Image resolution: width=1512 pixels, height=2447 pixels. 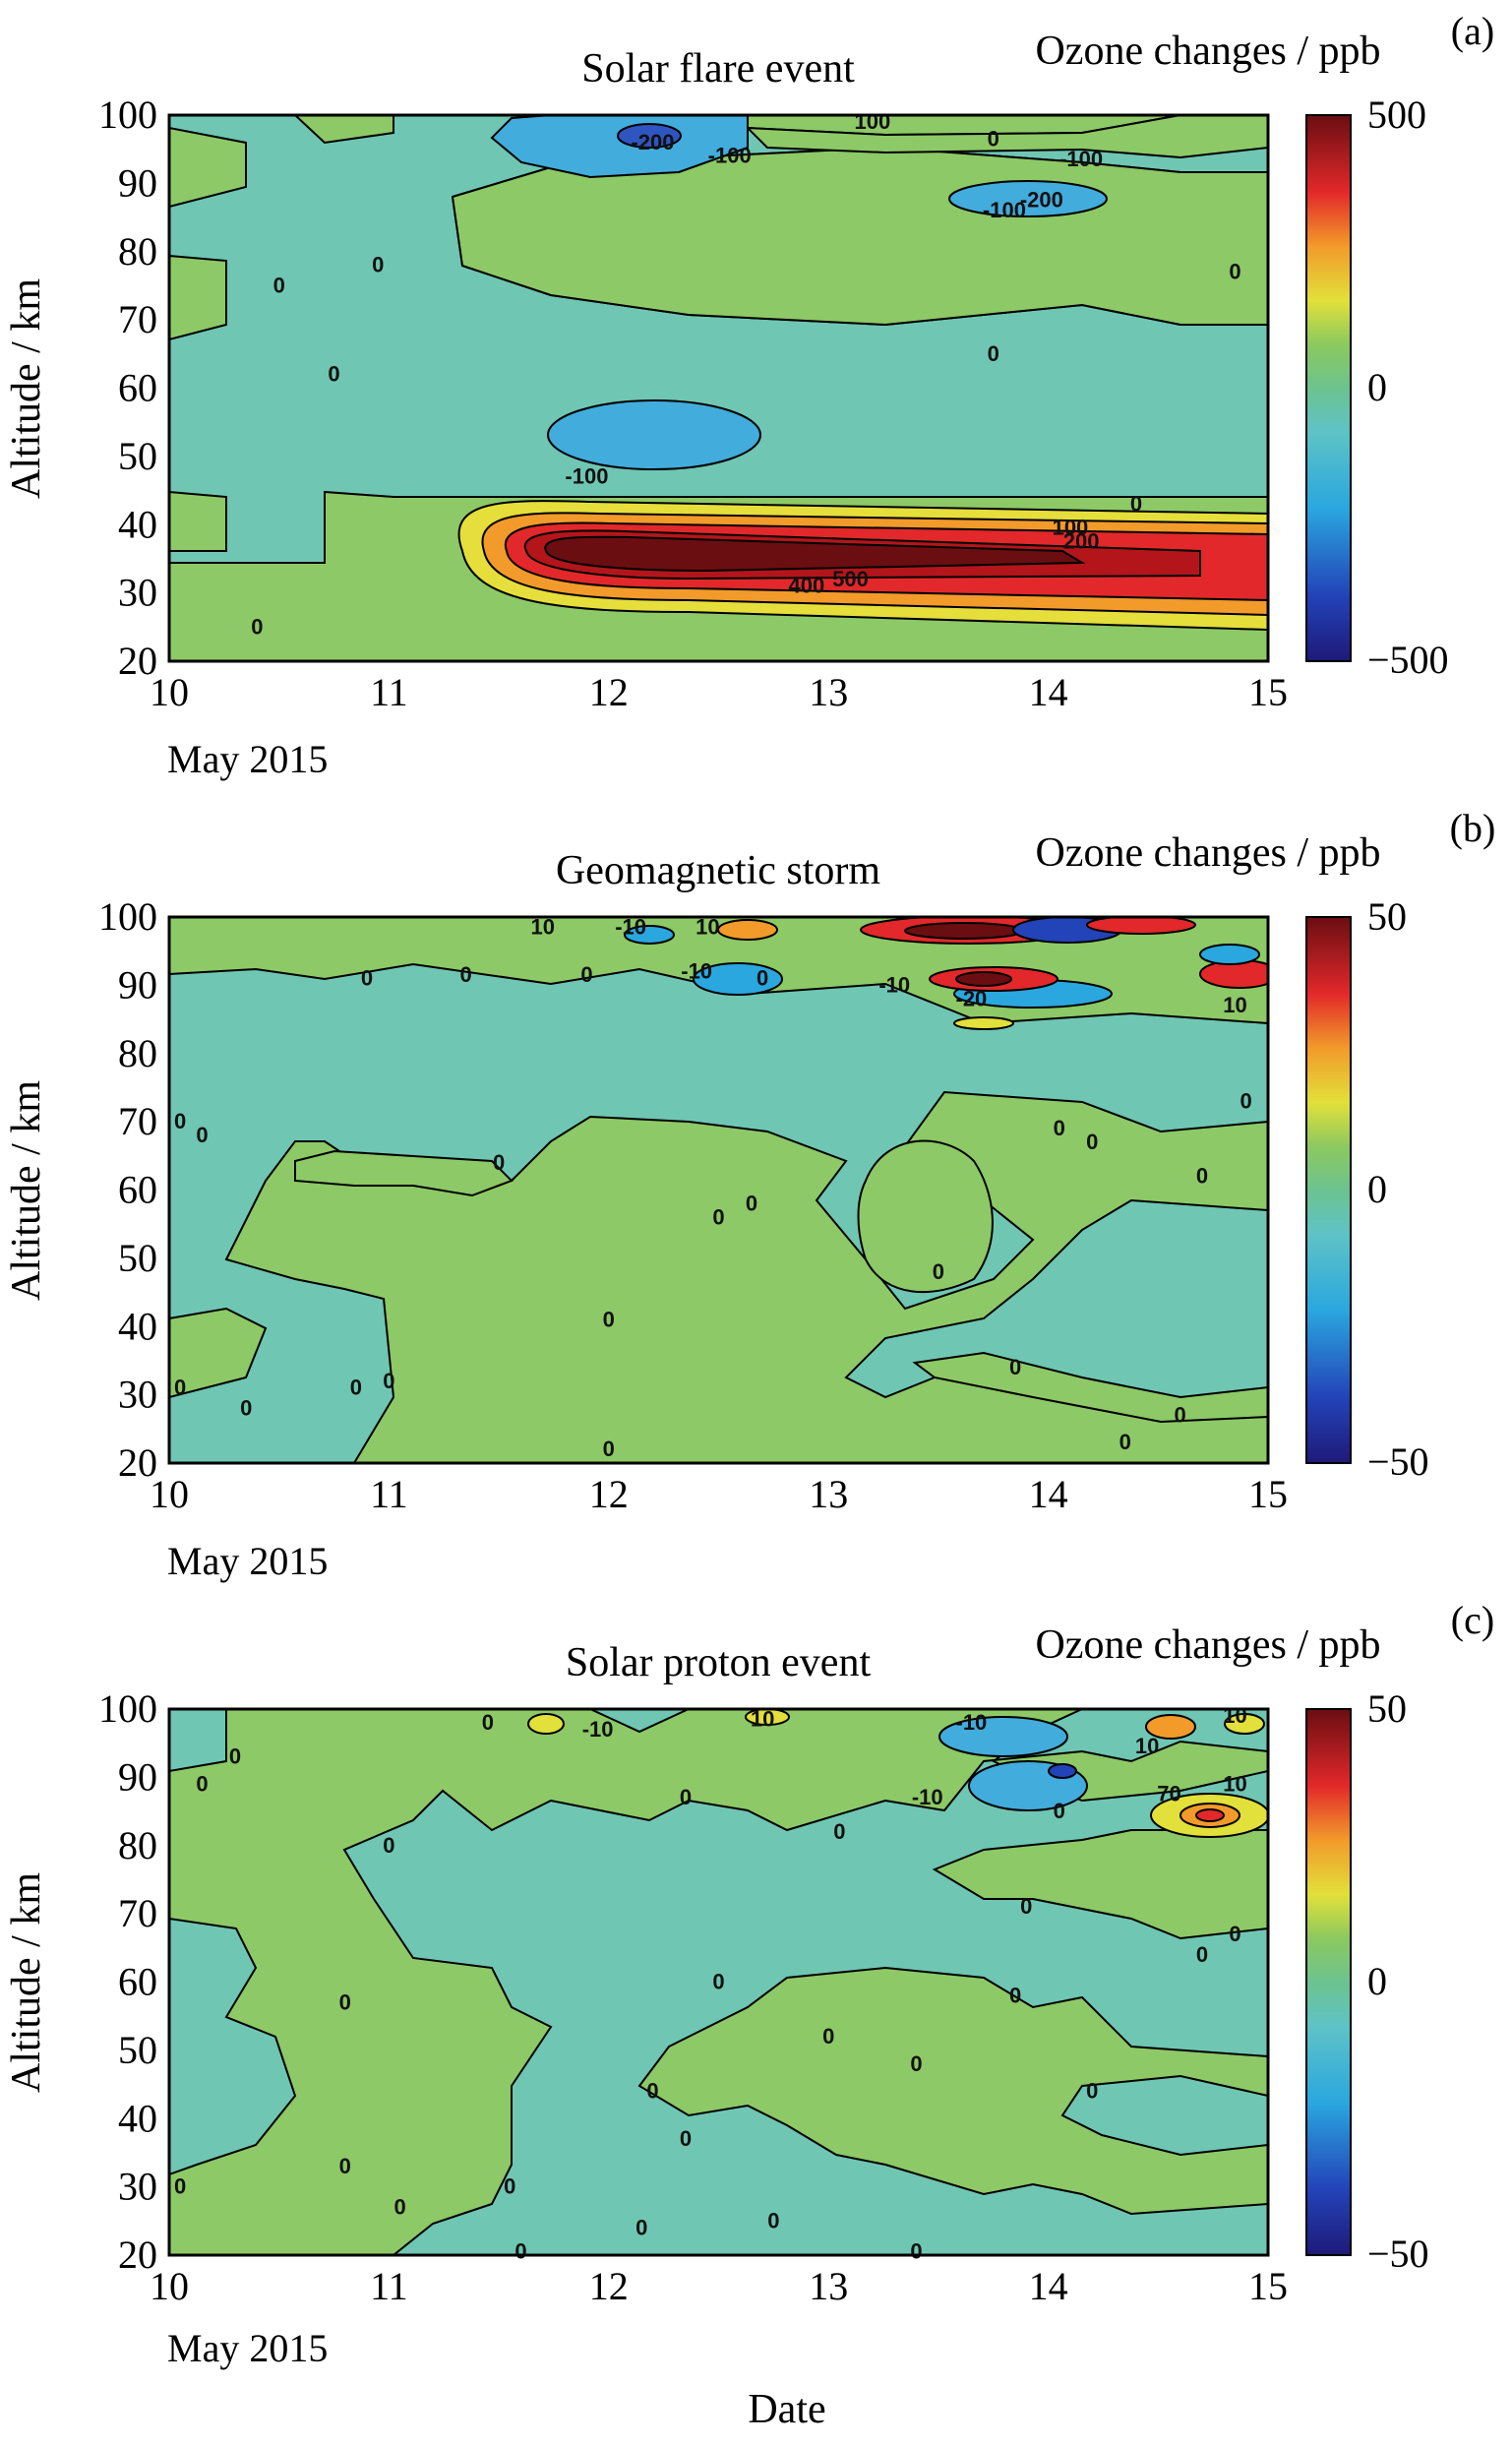 What do you see at coordinates (1473, 828) in the screenshot?
I see `panel-b-panel-label: (b)` at bounding box center [1473, 828].